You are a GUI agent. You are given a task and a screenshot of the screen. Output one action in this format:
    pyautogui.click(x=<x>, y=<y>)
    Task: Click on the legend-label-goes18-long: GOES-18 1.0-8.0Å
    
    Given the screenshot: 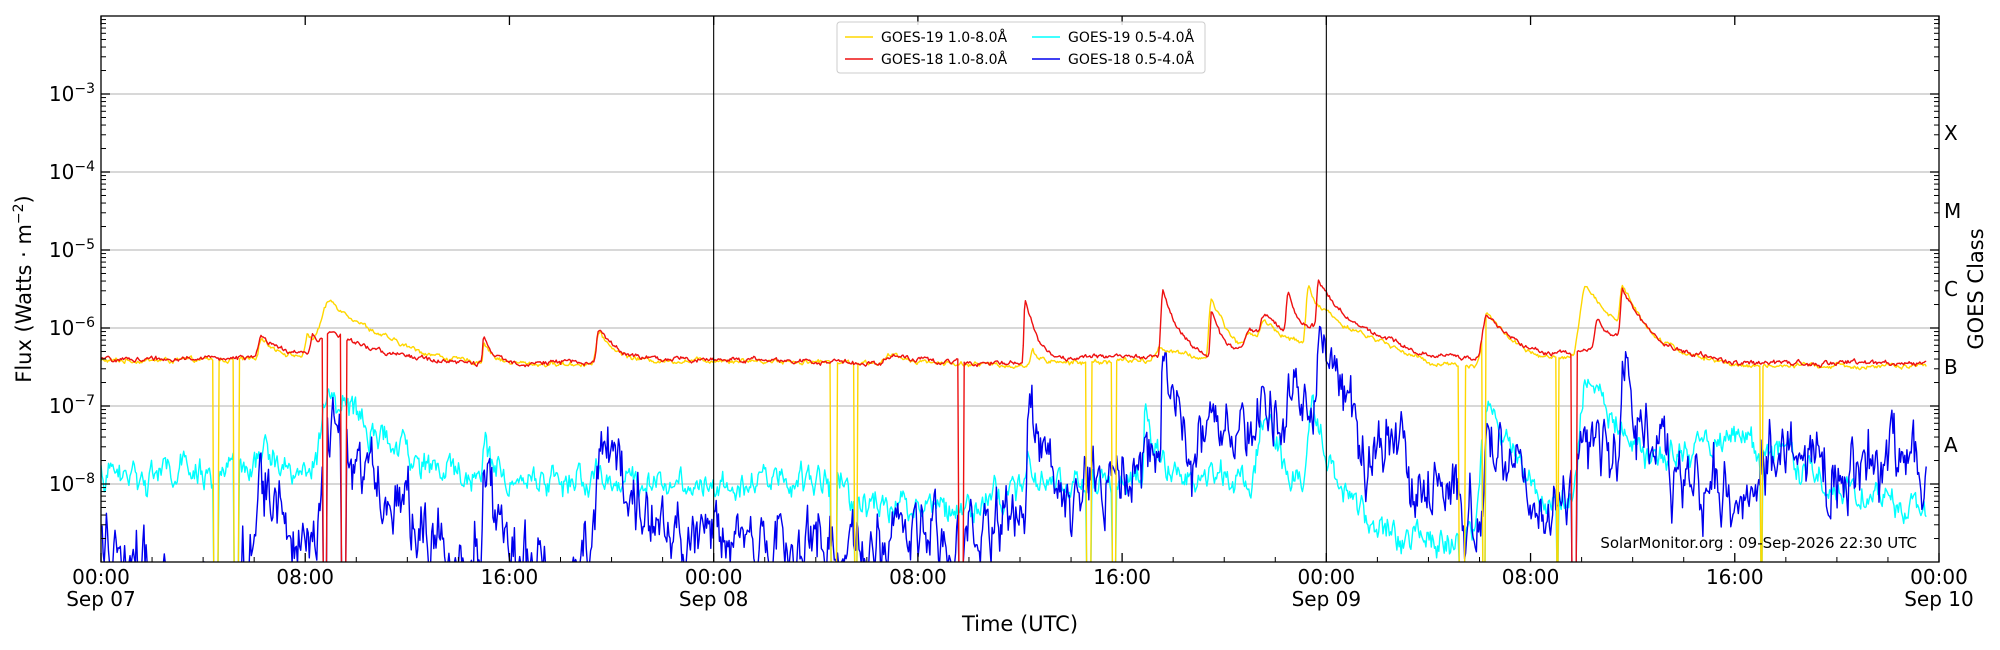 What is the action you would take?
    pyautogui.click(x=944, y=59)
    